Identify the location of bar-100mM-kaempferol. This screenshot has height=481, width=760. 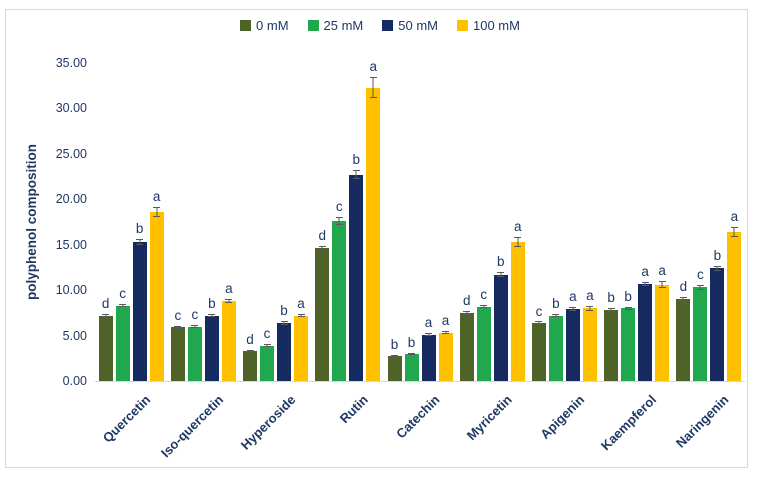
(662, 332).